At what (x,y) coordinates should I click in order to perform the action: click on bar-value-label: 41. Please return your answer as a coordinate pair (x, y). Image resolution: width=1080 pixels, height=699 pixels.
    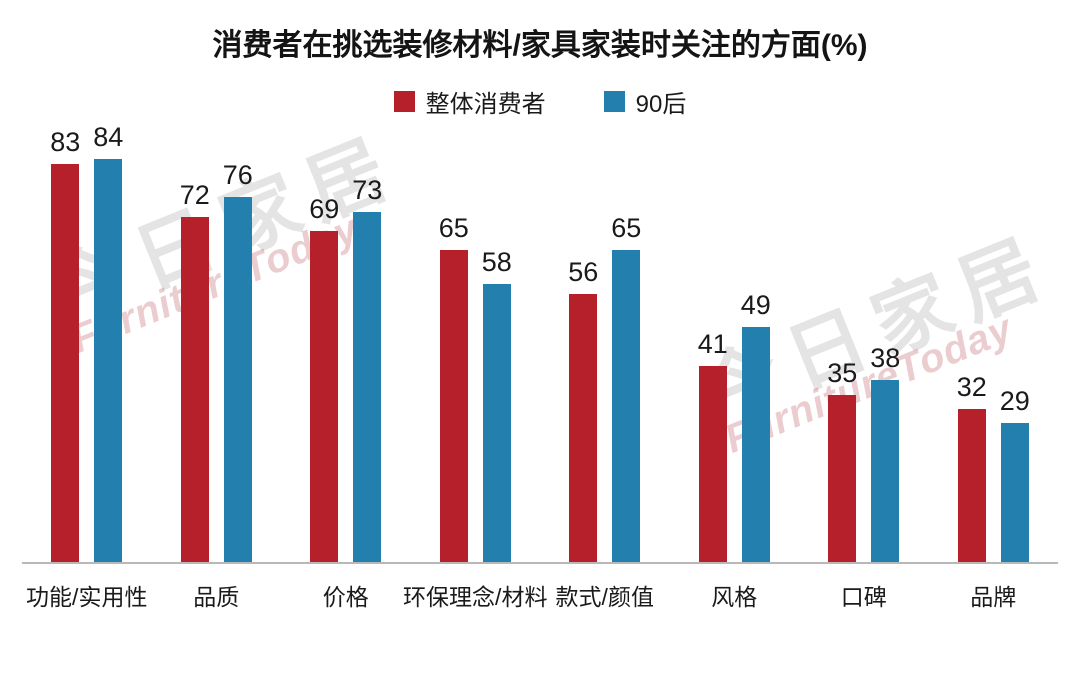
    Looking at the image, I should click on (712, 343).